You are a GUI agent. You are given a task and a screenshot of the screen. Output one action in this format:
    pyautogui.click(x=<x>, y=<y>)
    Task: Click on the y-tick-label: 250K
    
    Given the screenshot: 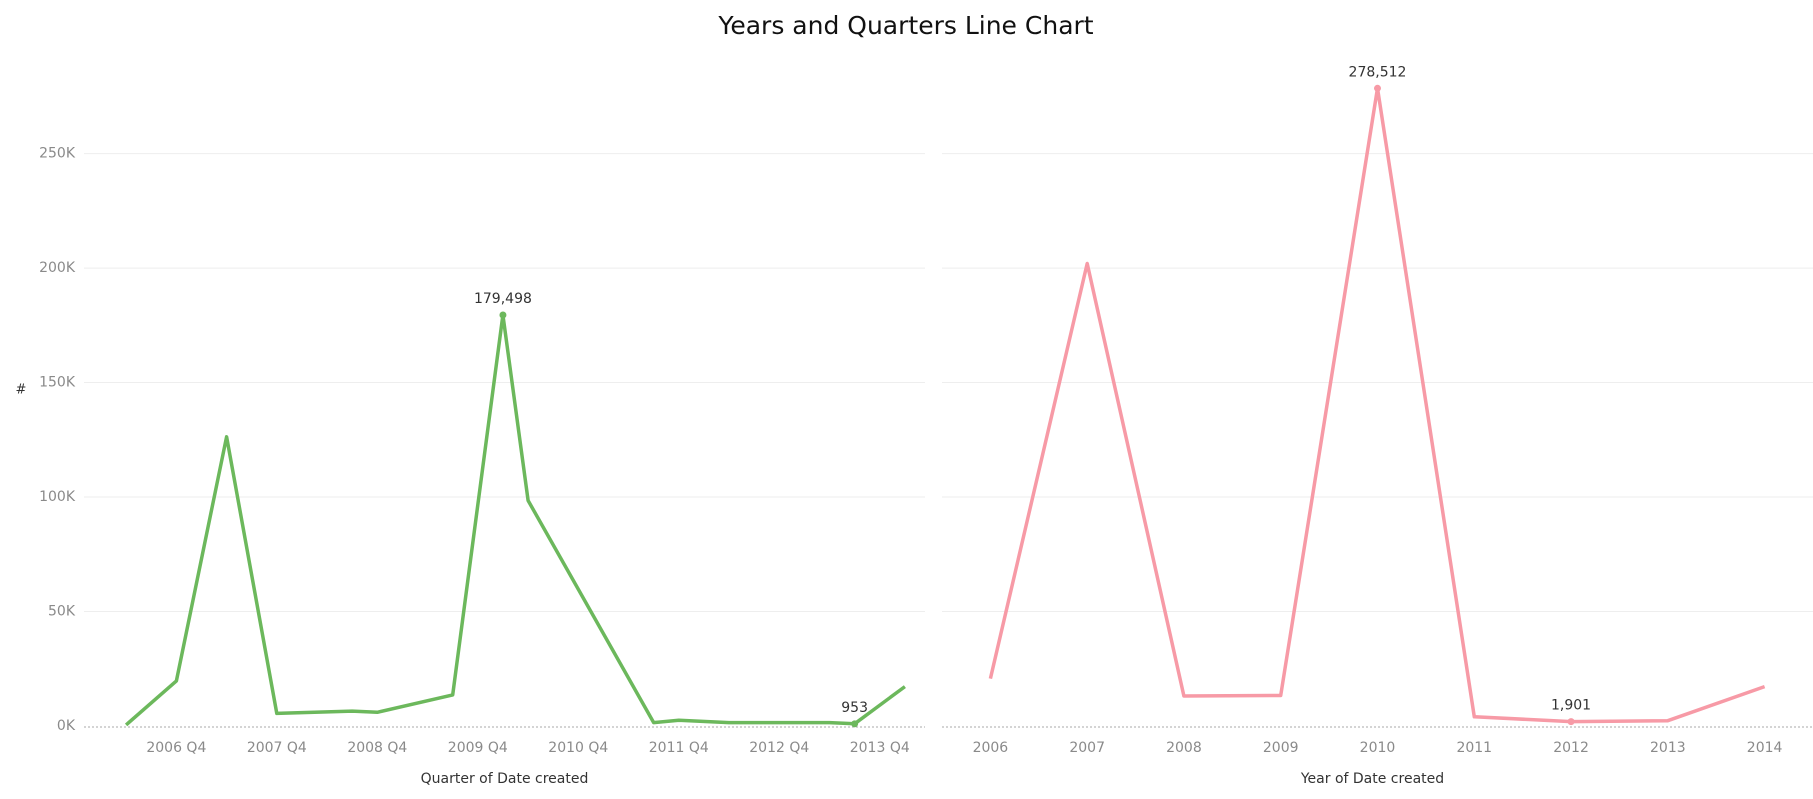 What is the action you would take?
    pyautogui.click(x=57, y=154)
    